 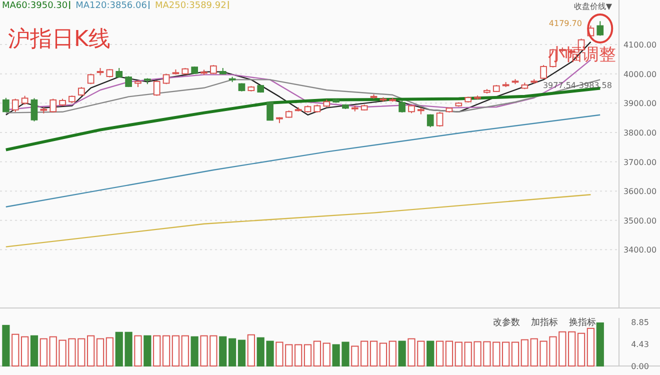 I want to click on y-tick-label: 4.43, so click(x=640, y=345).